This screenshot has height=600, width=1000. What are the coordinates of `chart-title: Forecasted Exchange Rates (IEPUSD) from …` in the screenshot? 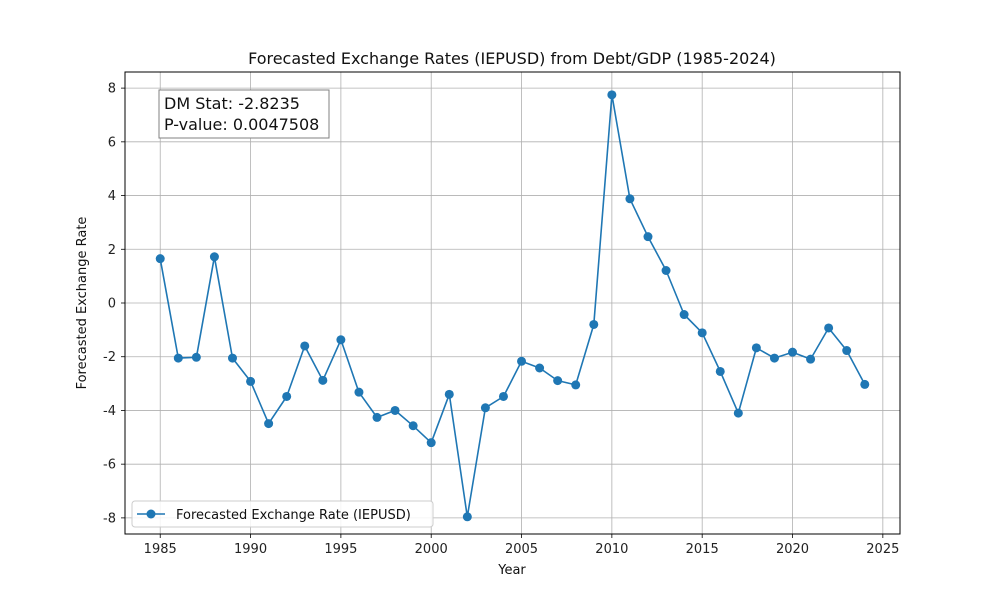 It's located at (512, 58).